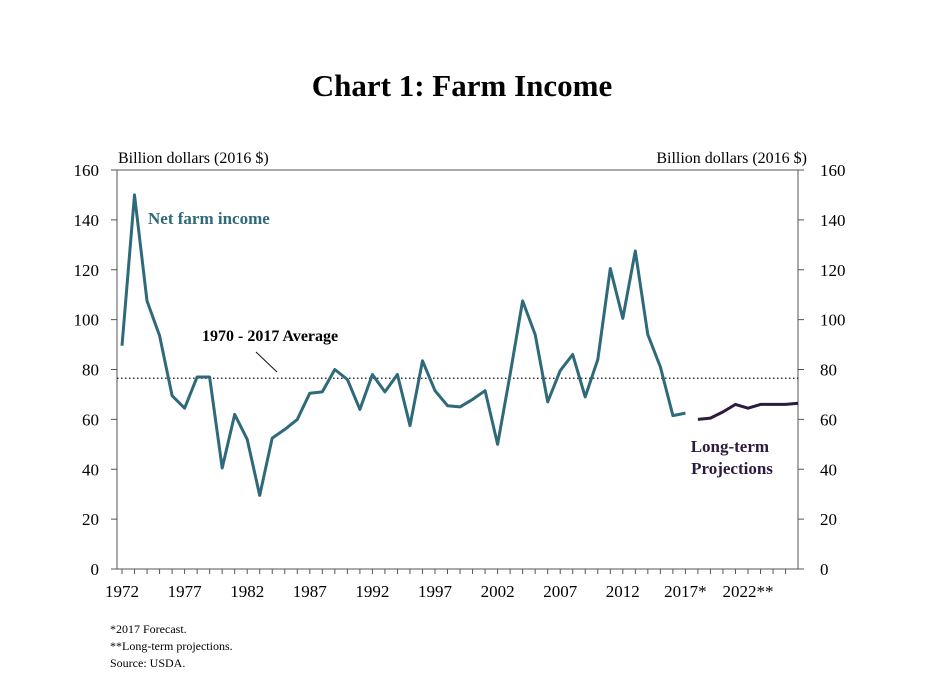 This screenshot has height=693, width=925. I want to click on left-y-tick-label: 120, so click(87, 270).